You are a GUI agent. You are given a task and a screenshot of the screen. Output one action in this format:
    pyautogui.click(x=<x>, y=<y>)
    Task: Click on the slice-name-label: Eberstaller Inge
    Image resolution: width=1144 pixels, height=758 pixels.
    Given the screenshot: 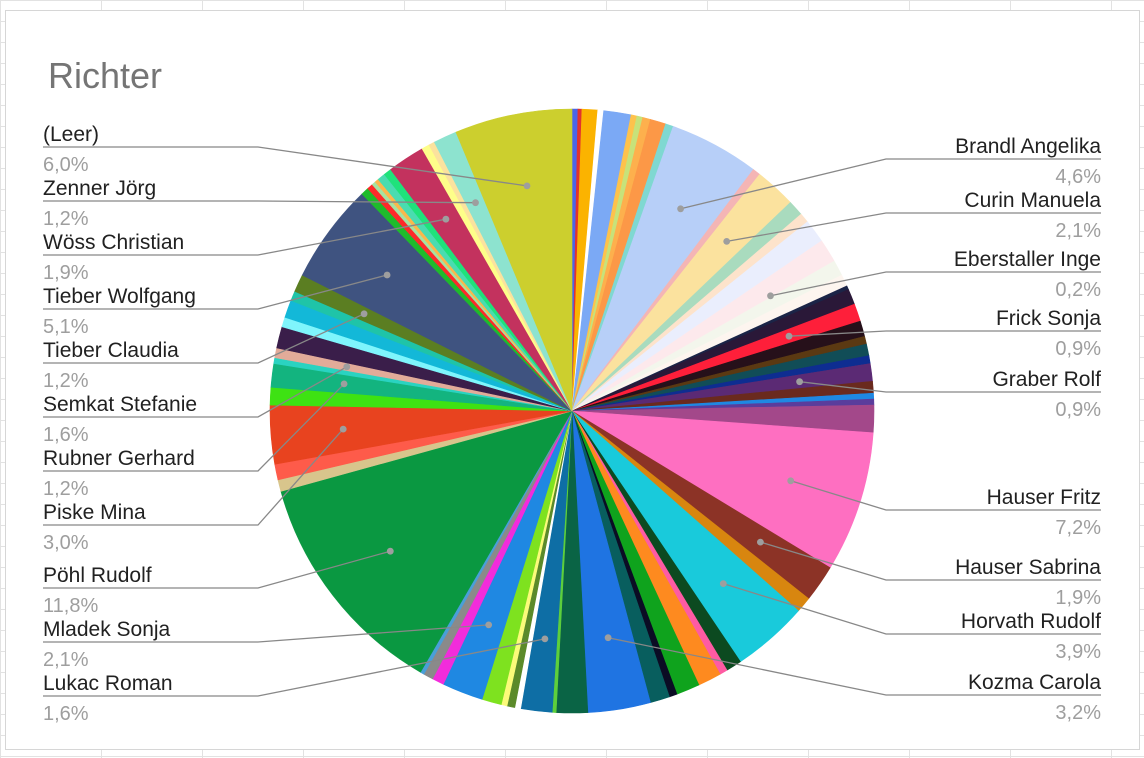 What is the action you would take?
    pyautogui.click(x=1027, y=259)
    